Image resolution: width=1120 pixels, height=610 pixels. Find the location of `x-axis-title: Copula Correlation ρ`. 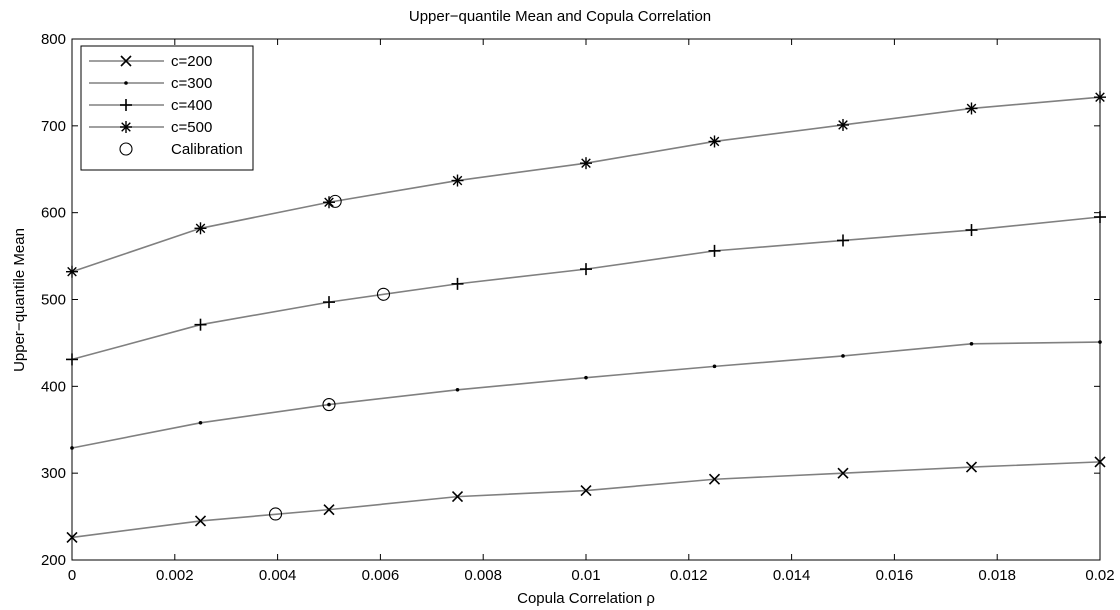

x-axis-title: Copula Correlation ρ is located at coordinates (586, 598).